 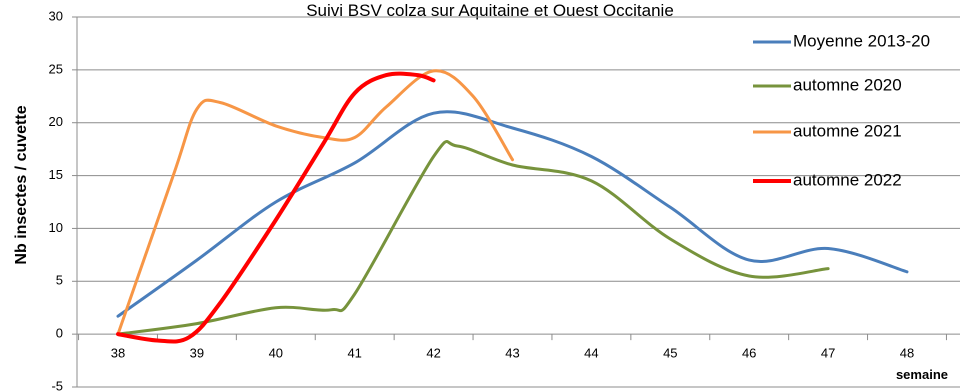 What do you see at coordinates (847, 130) in the screenshot?
I see `legend-label: automne 2021` at bounding box center [847, 130].